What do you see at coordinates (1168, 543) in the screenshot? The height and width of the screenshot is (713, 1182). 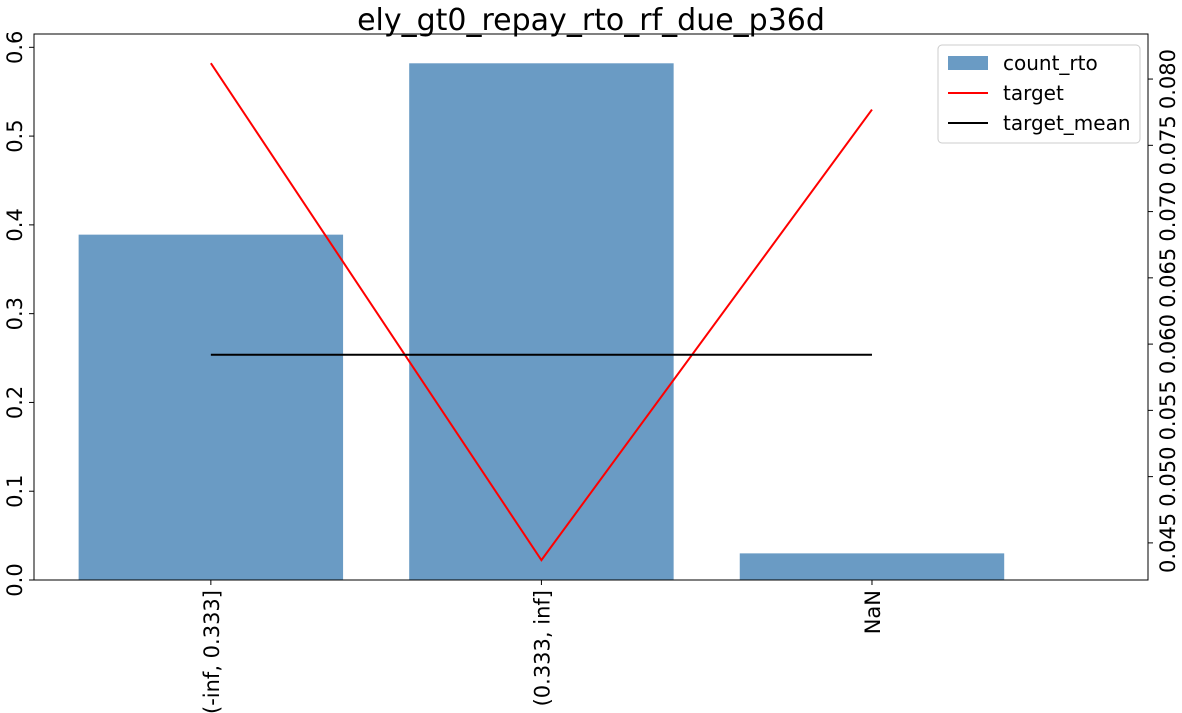 I see `right-tick-label-0: 0.045` at bounding box center [1168, 543].